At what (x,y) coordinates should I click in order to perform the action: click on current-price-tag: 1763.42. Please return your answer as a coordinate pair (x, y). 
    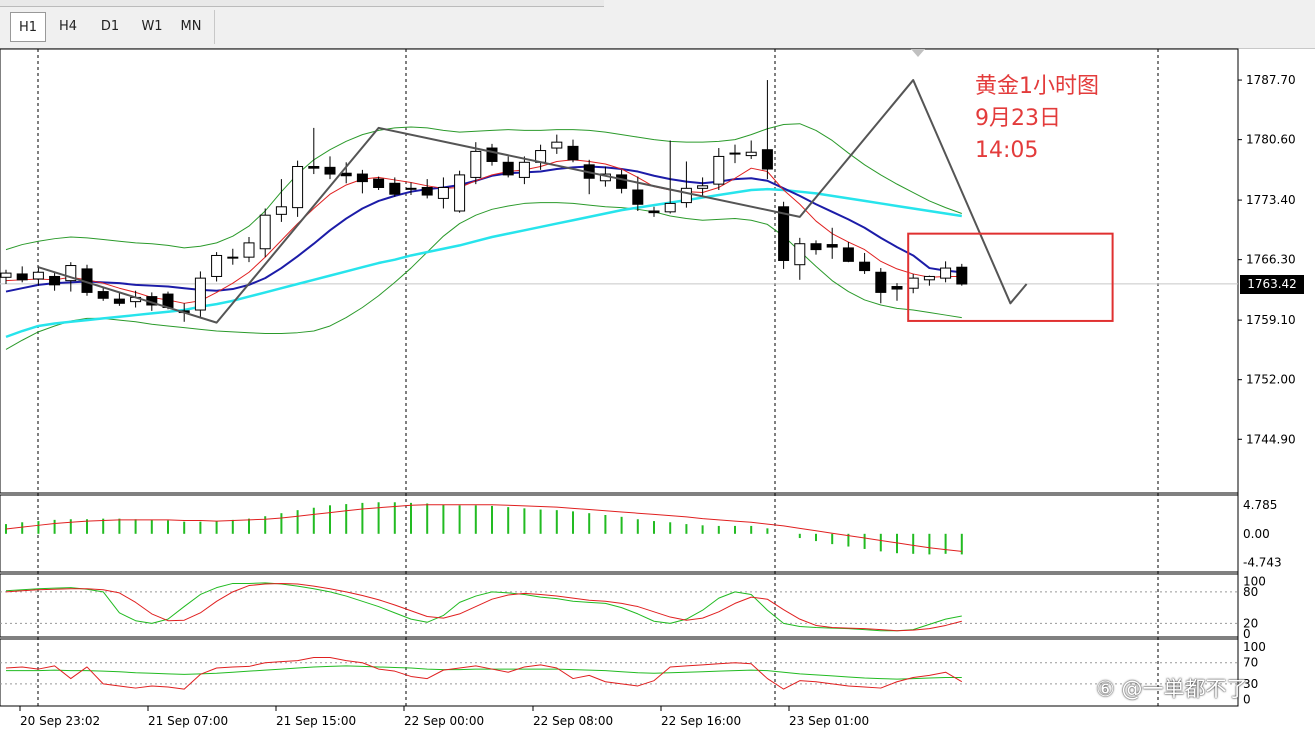
    Looking at the image, I should click on (1272, 284).